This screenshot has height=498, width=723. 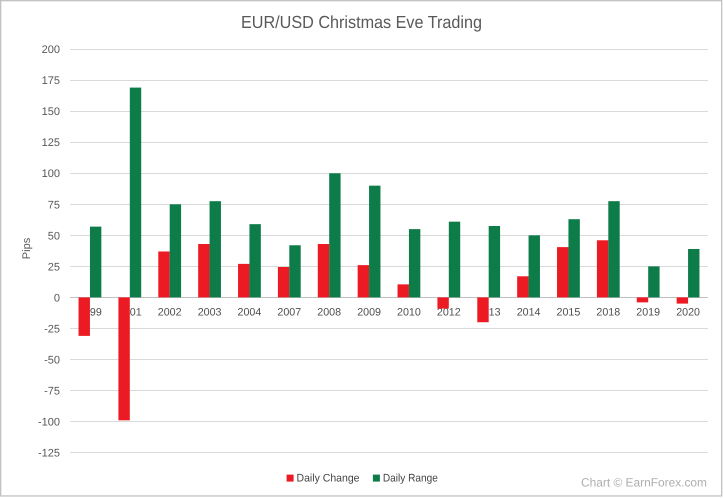 I want to click on svg-text: 2015, so click(x=569, y=313).